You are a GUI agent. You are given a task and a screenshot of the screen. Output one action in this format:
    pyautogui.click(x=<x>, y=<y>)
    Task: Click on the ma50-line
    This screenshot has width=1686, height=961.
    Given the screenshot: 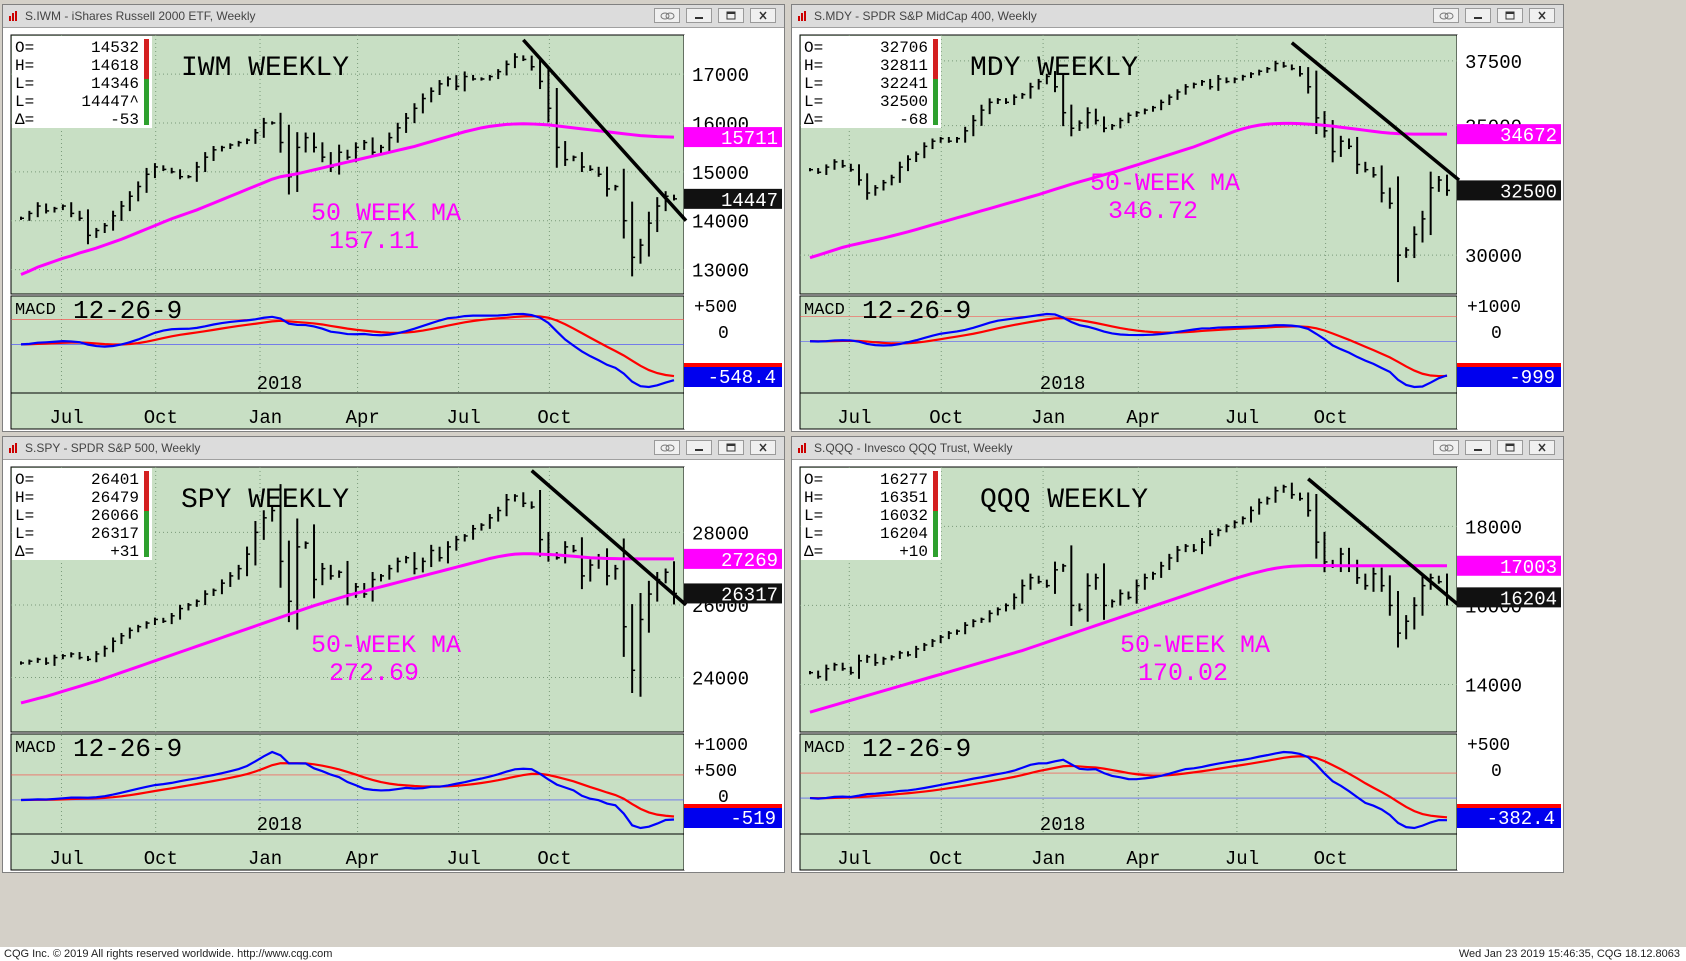 What is the action you would take?
    pyautogui.click(x=347, y=199)
    